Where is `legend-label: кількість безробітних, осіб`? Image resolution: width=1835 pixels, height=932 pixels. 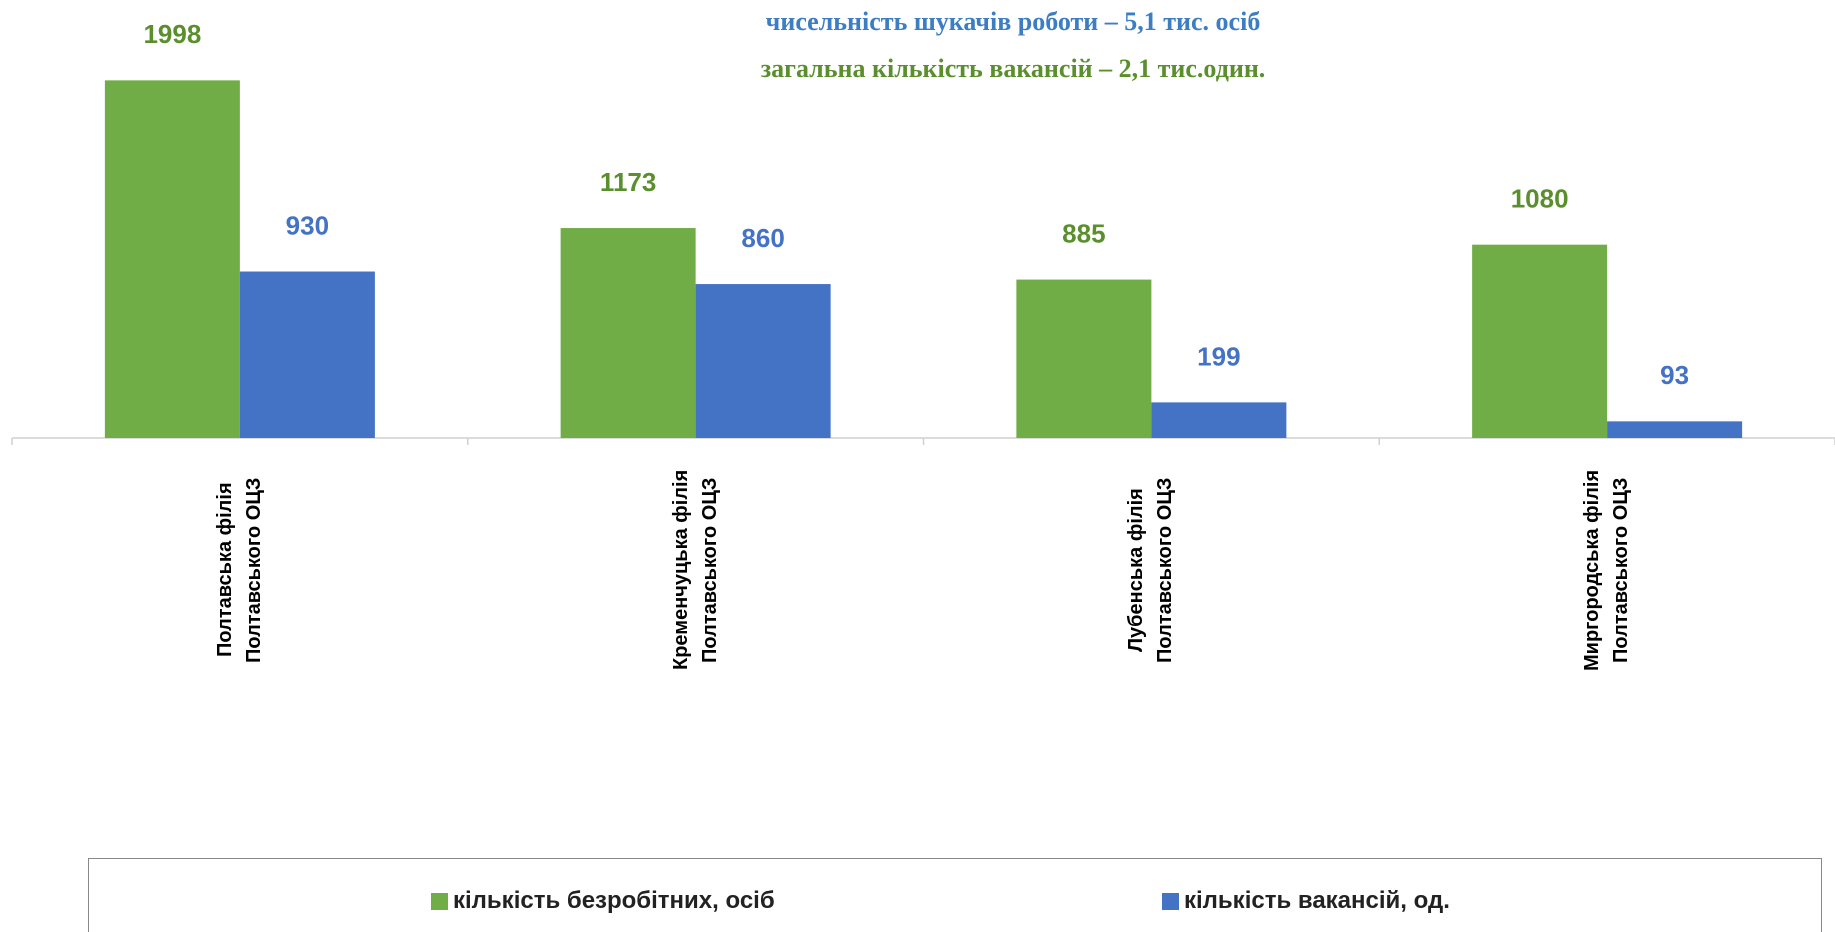
legend-label: кількість безробітних, осіб is located at coordinates (614, 900).